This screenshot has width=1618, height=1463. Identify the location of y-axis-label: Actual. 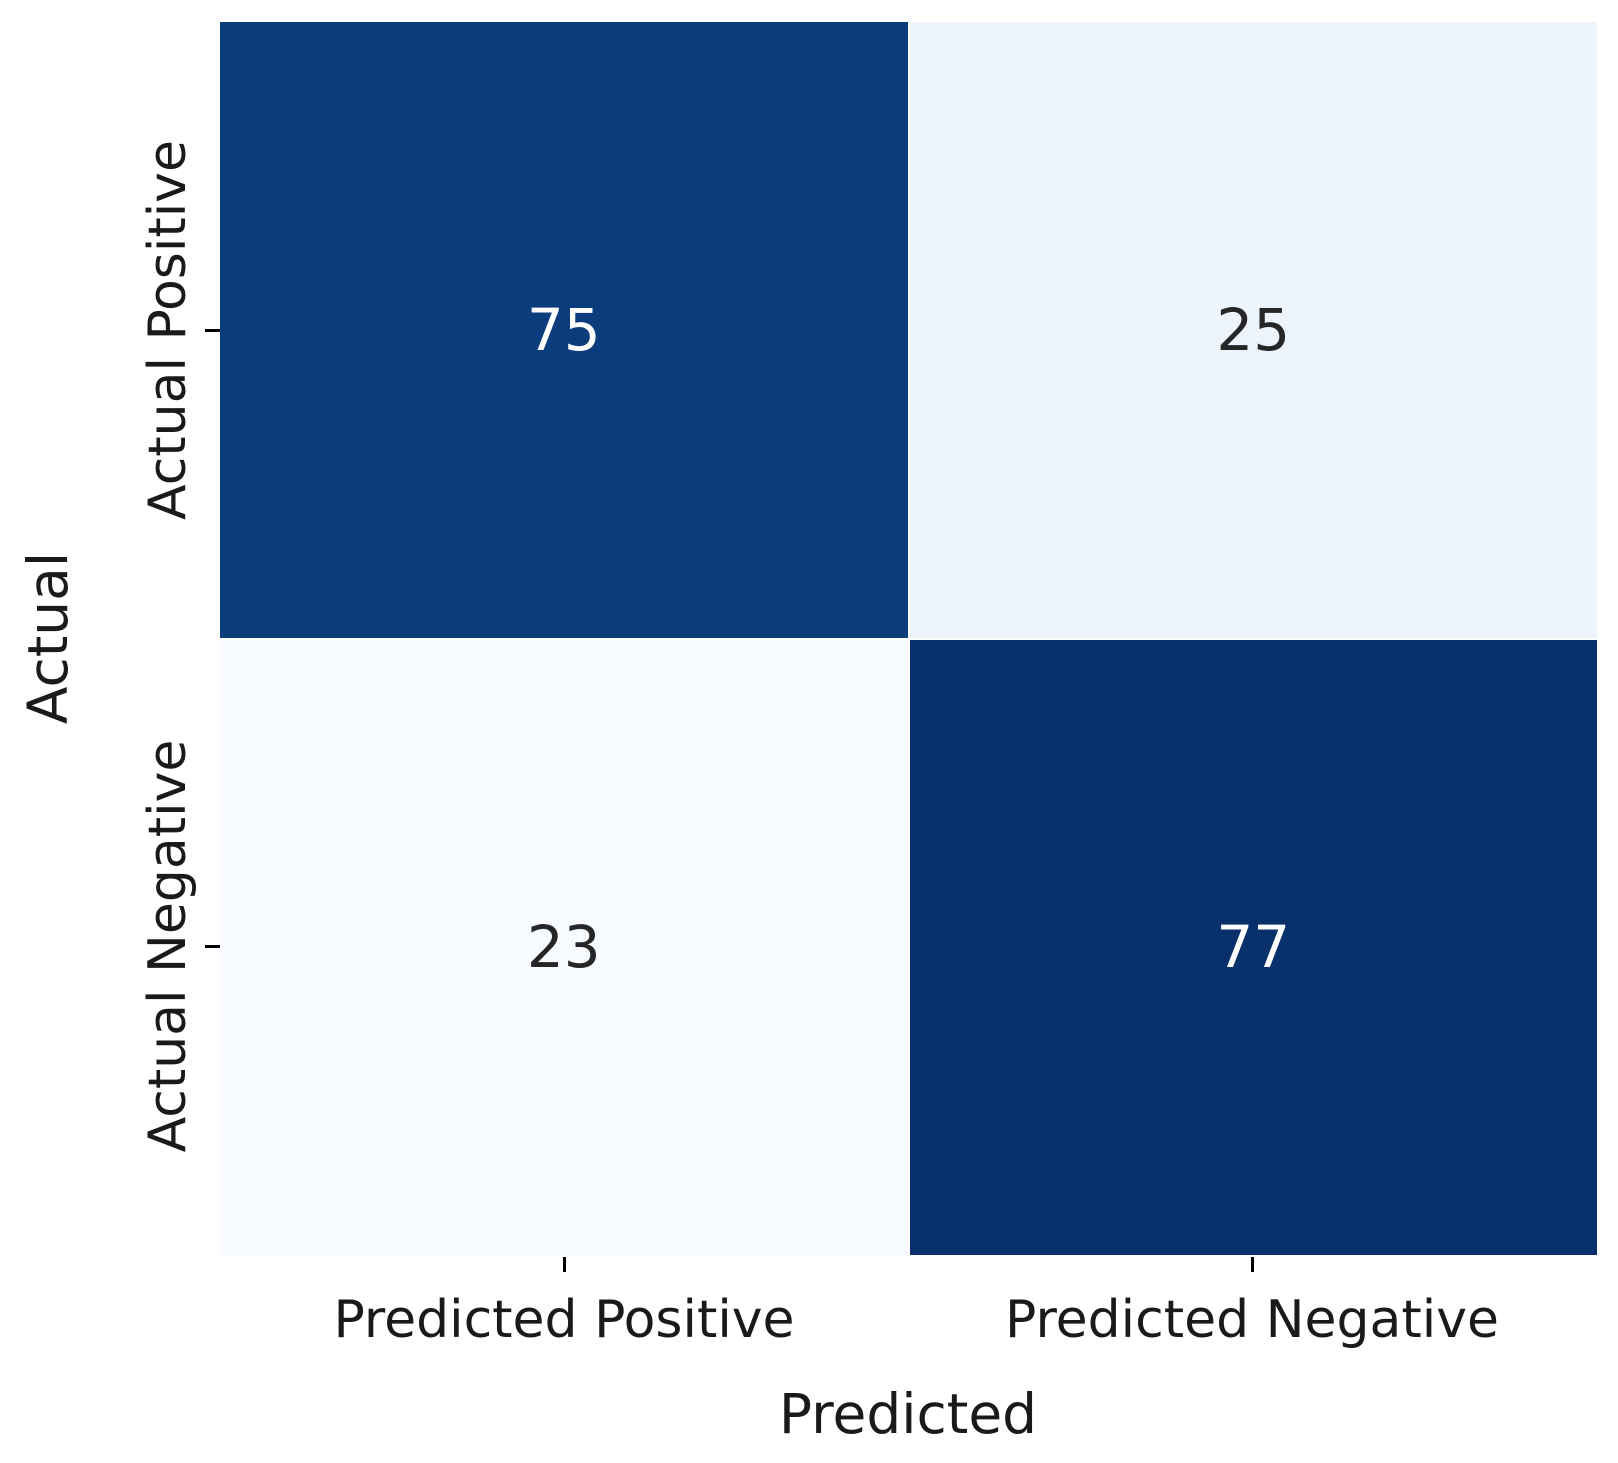
(48, 638).